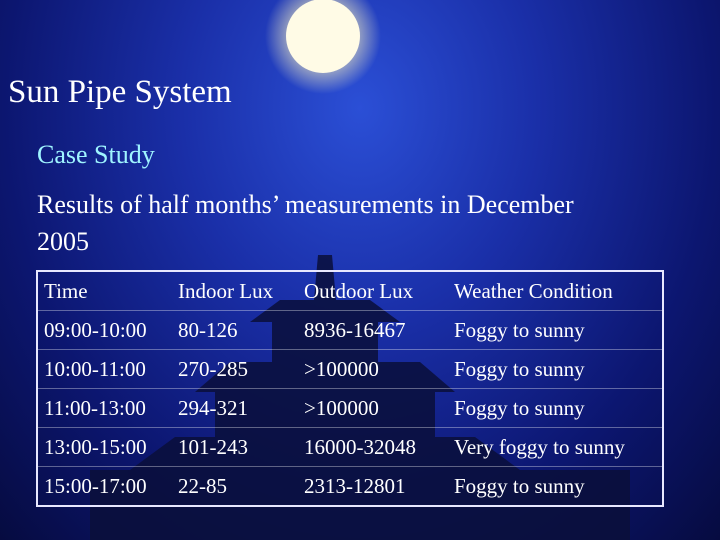  I want to click on table-cell: 270-285, so click(235, 369).